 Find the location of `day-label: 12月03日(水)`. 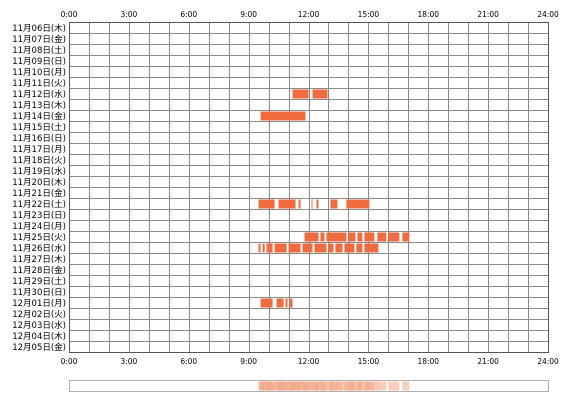

day-label: 12月03日(水) is located at coordinates (39, 325).